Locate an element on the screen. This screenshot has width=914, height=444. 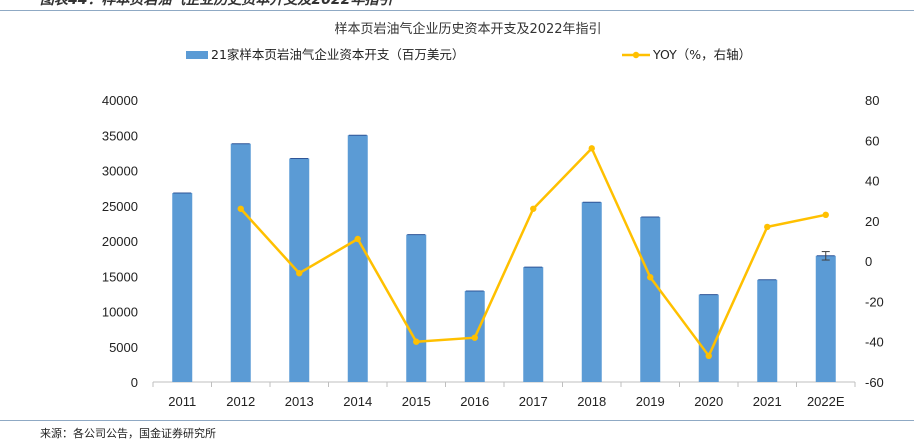
x-tick-label-2012: 2012 is located at coordinates (240, 401).